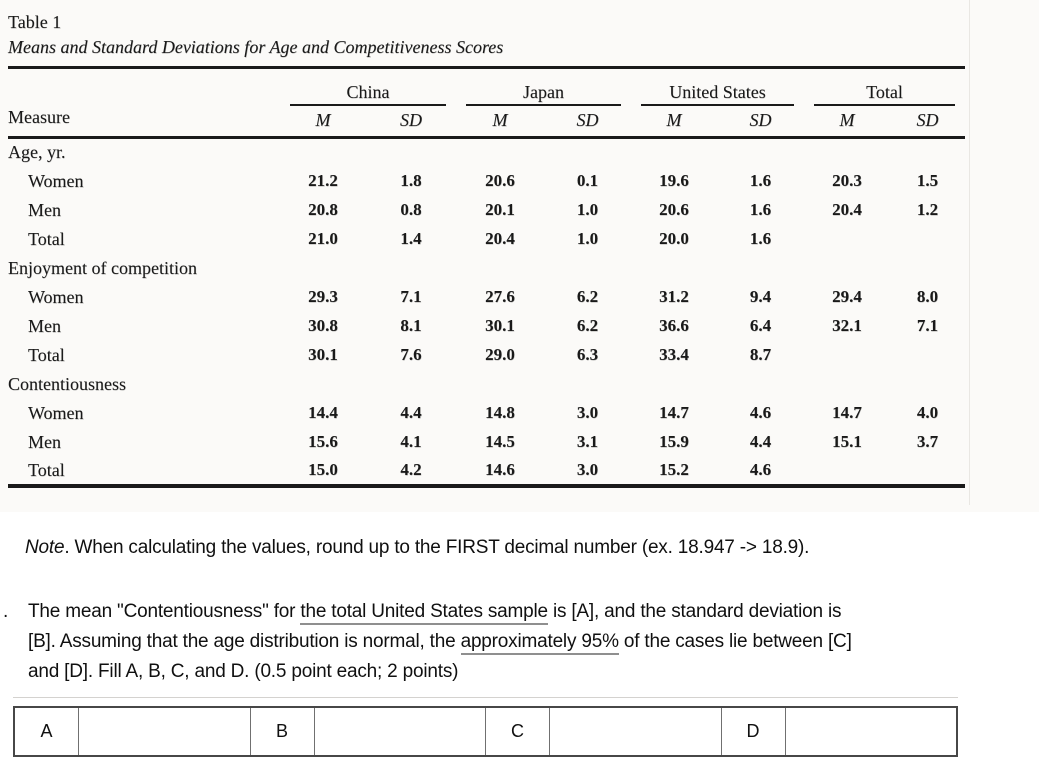 The width and height of the screenshot is (1039, 774). I want to click on value-cell: 4.1, so click(411, 441).